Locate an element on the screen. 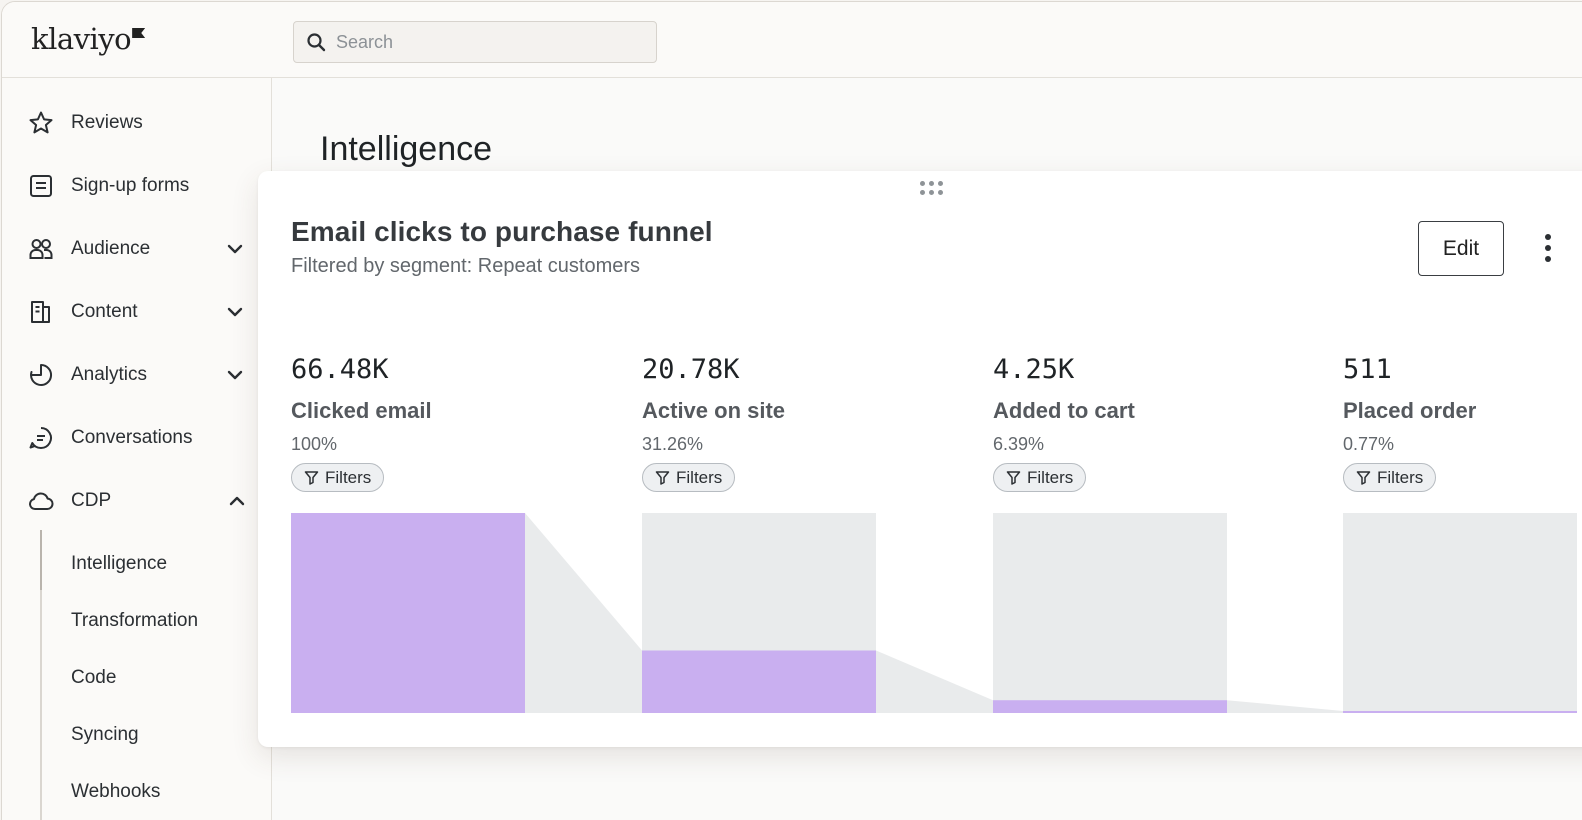 This screenshot has height=820, width=1582. sidebar-item-label: Analytics is located at coordinates (109, 374).